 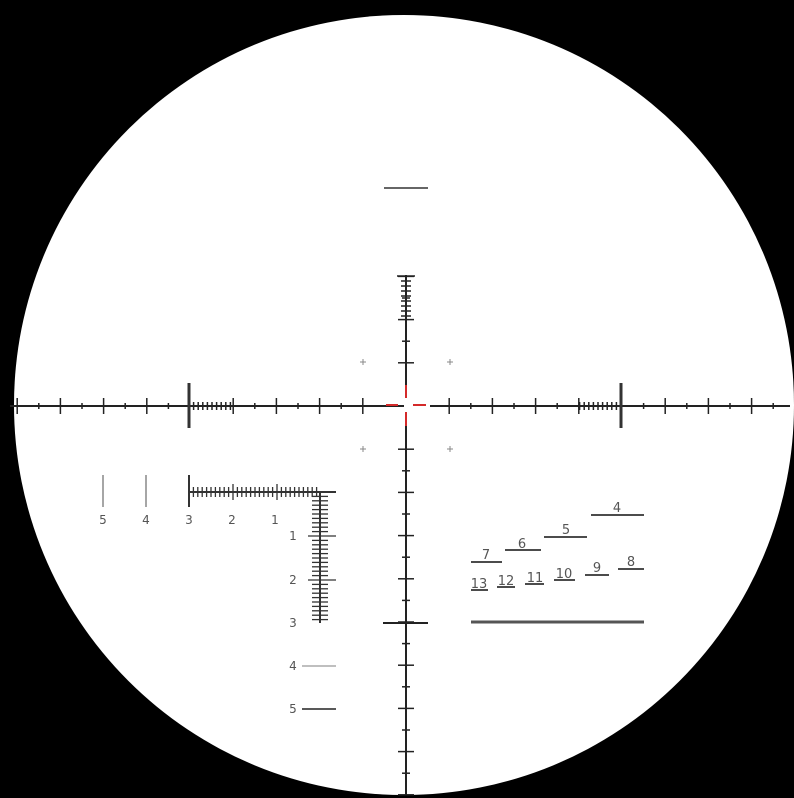 What do you see at coordinates (232, 520) in the screenshot?
I see `left-scale-label: 2` at bounding box center [232, 520].